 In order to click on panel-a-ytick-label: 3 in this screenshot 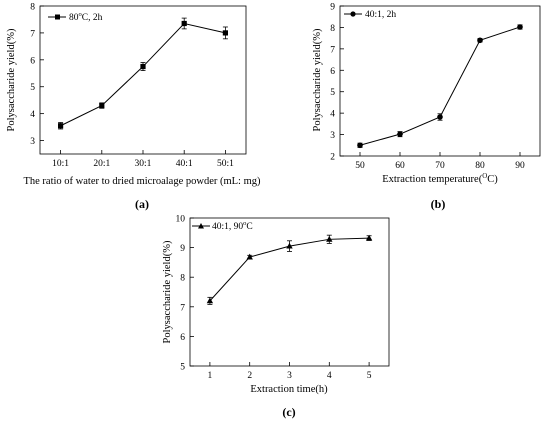, I will do `click(32, 142)`.